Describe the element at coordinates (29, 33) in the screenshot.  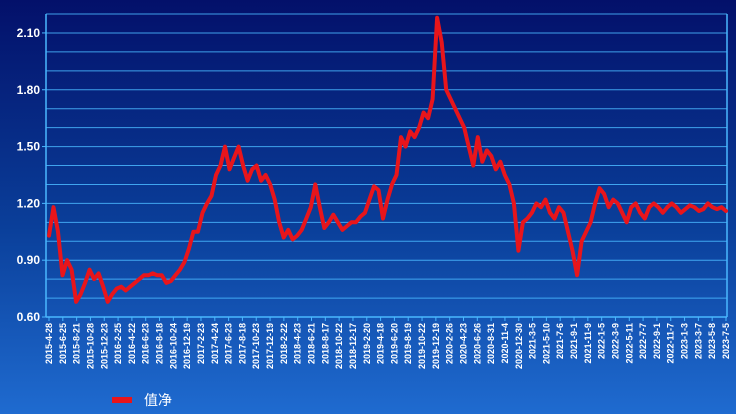
I see `y-tick-label: 2.10` at that location.